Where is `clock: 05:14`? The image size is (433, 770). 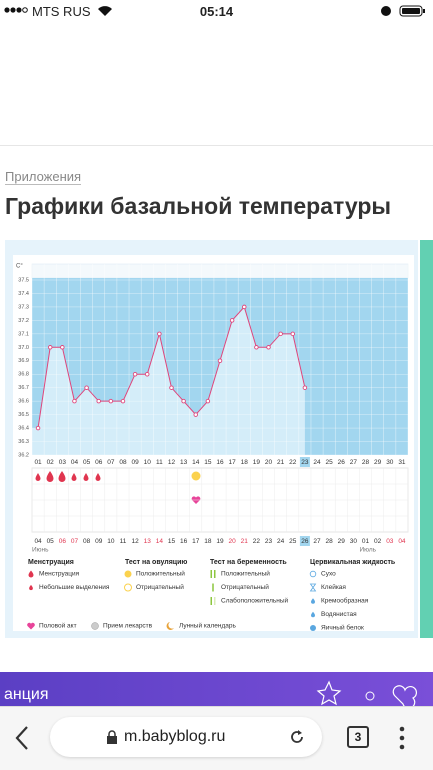
clock: 05:14 is located at coordinates (216, 11).